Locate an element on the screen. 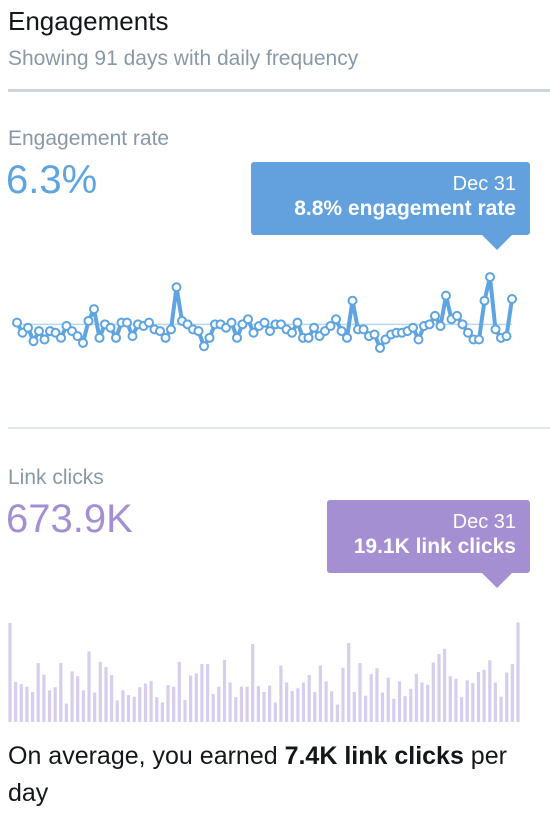 This screenshot has height=830, width=550. section-divider is located at coordinates (279, 428).